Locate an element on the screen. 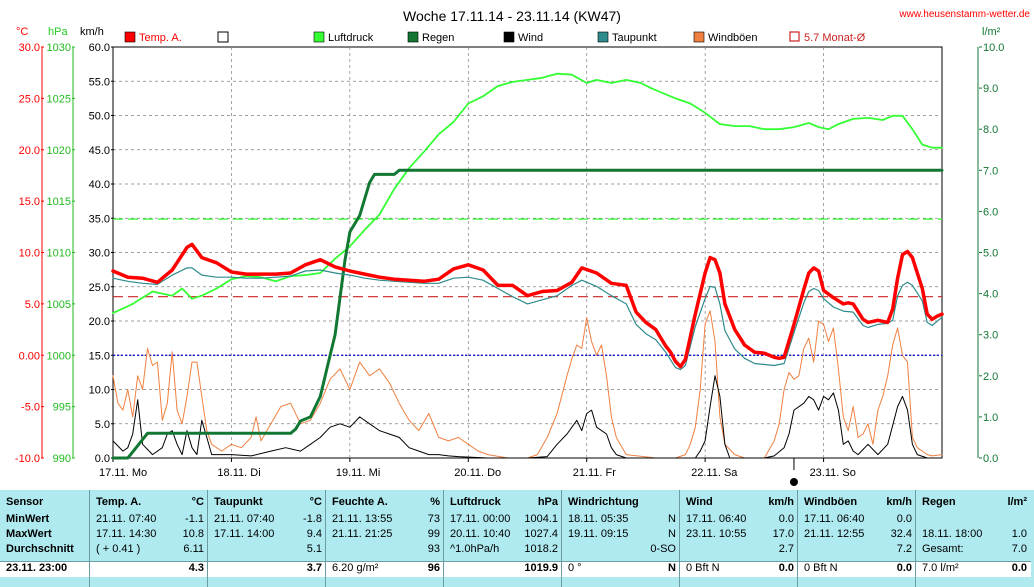 This screenshot has height=587, width=1034. y-tick-label-pressure: 1030 is located at coordinates (59, 48).